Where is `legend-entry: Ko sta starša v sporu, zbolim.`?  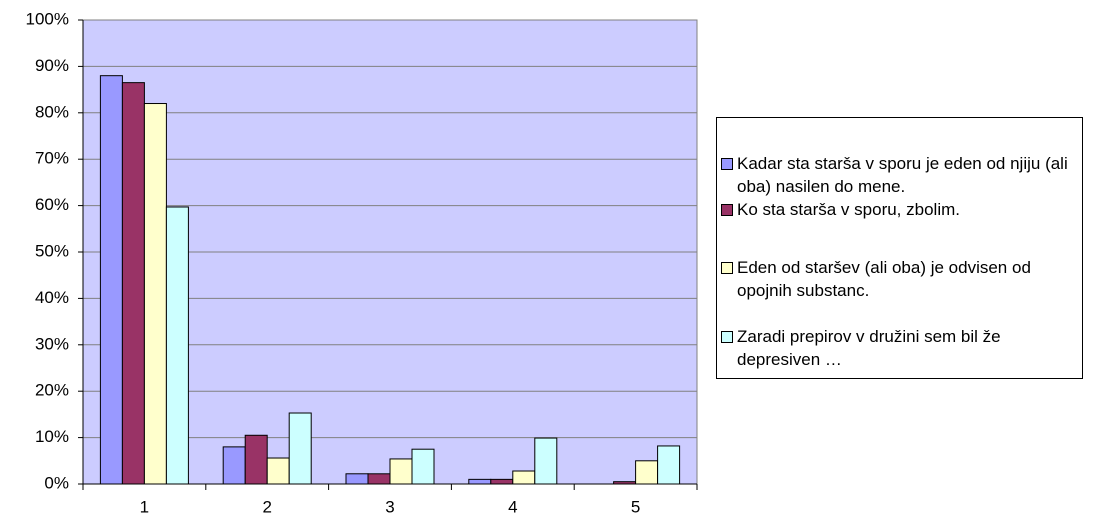 legend-entry: Ko sta starša v sporu, zbolim. is located at coordinates (897, 209).